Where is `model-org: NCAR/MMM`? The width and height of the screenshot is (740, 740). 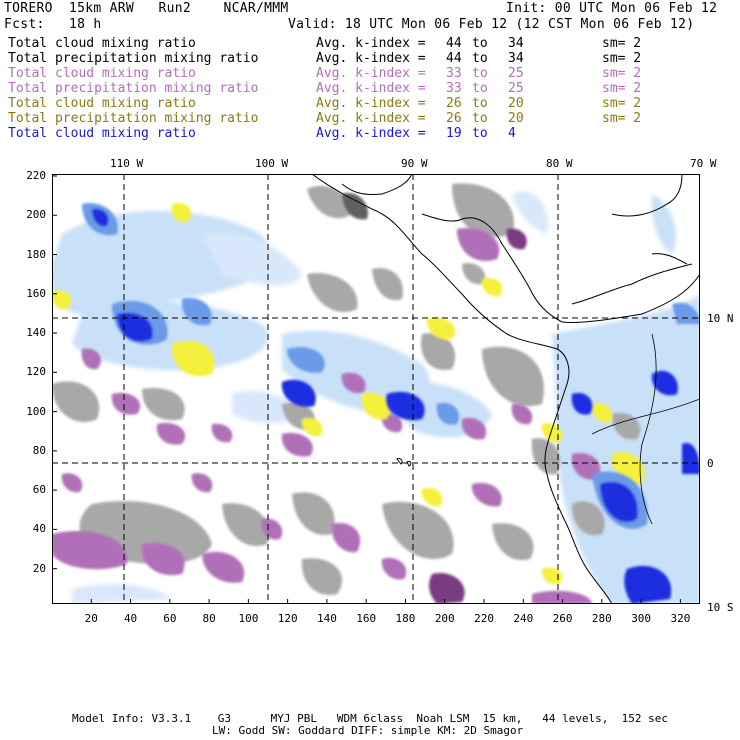 model-org: NCAR/MMM is located at coordinates (256, 8).